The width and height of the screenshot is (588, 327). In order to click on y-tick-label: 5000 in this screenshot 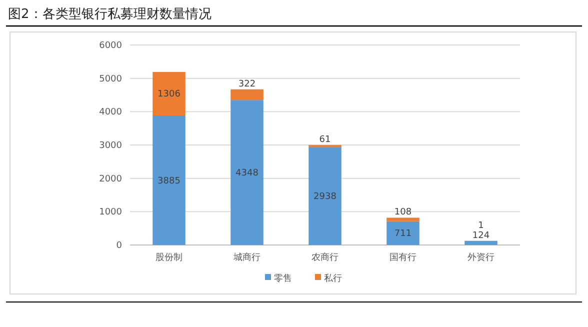, I will do `click(110, 79)`.